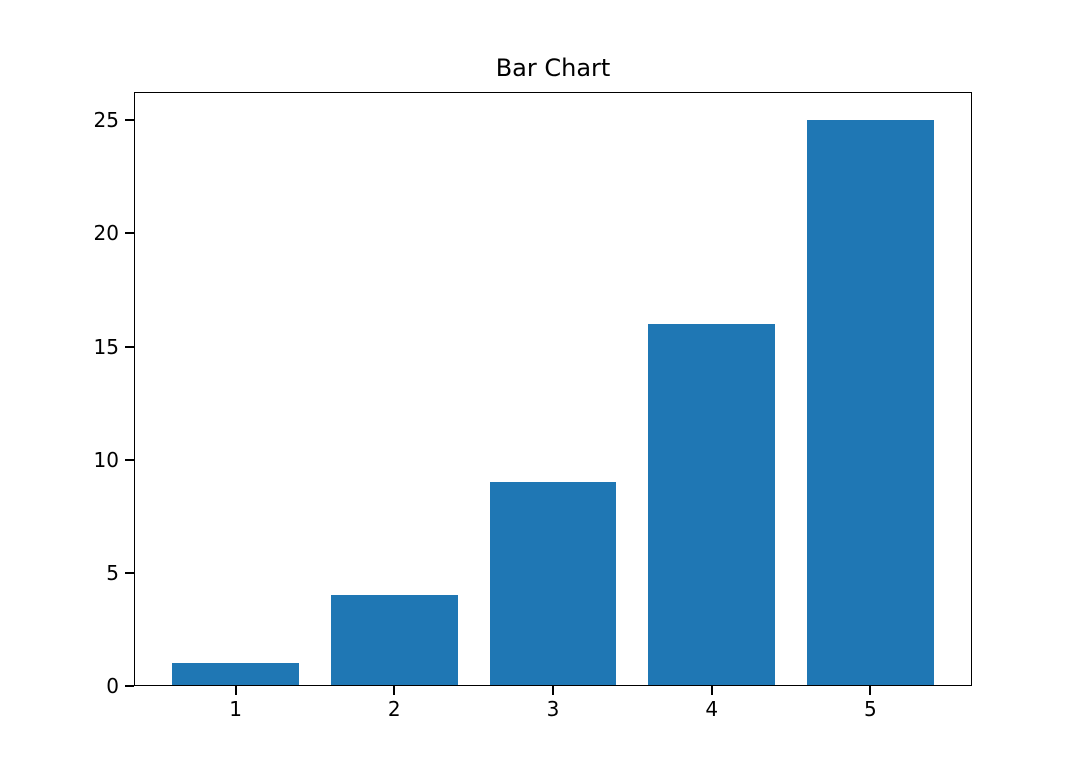 Image resolution: width=1080 pixels, height=771 pixels. Describe the element at coordinates (112, 572) in the screenshot. I see `y-tick-label: 5` at that location.